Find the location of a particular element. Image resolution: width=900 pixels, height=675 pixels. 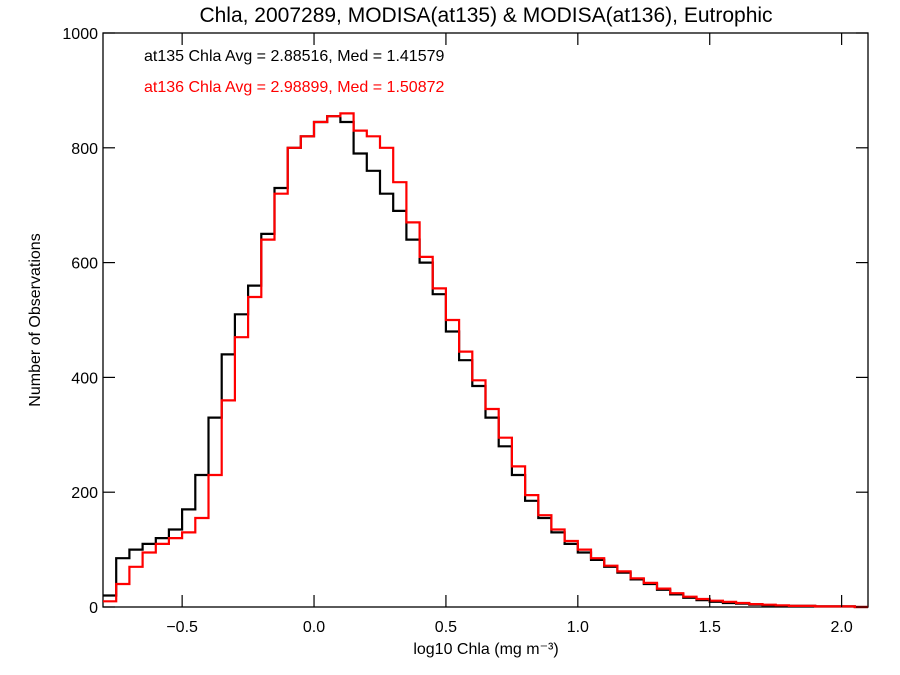

x-tick-label: 1.5 is located at coordinates (710, 627).